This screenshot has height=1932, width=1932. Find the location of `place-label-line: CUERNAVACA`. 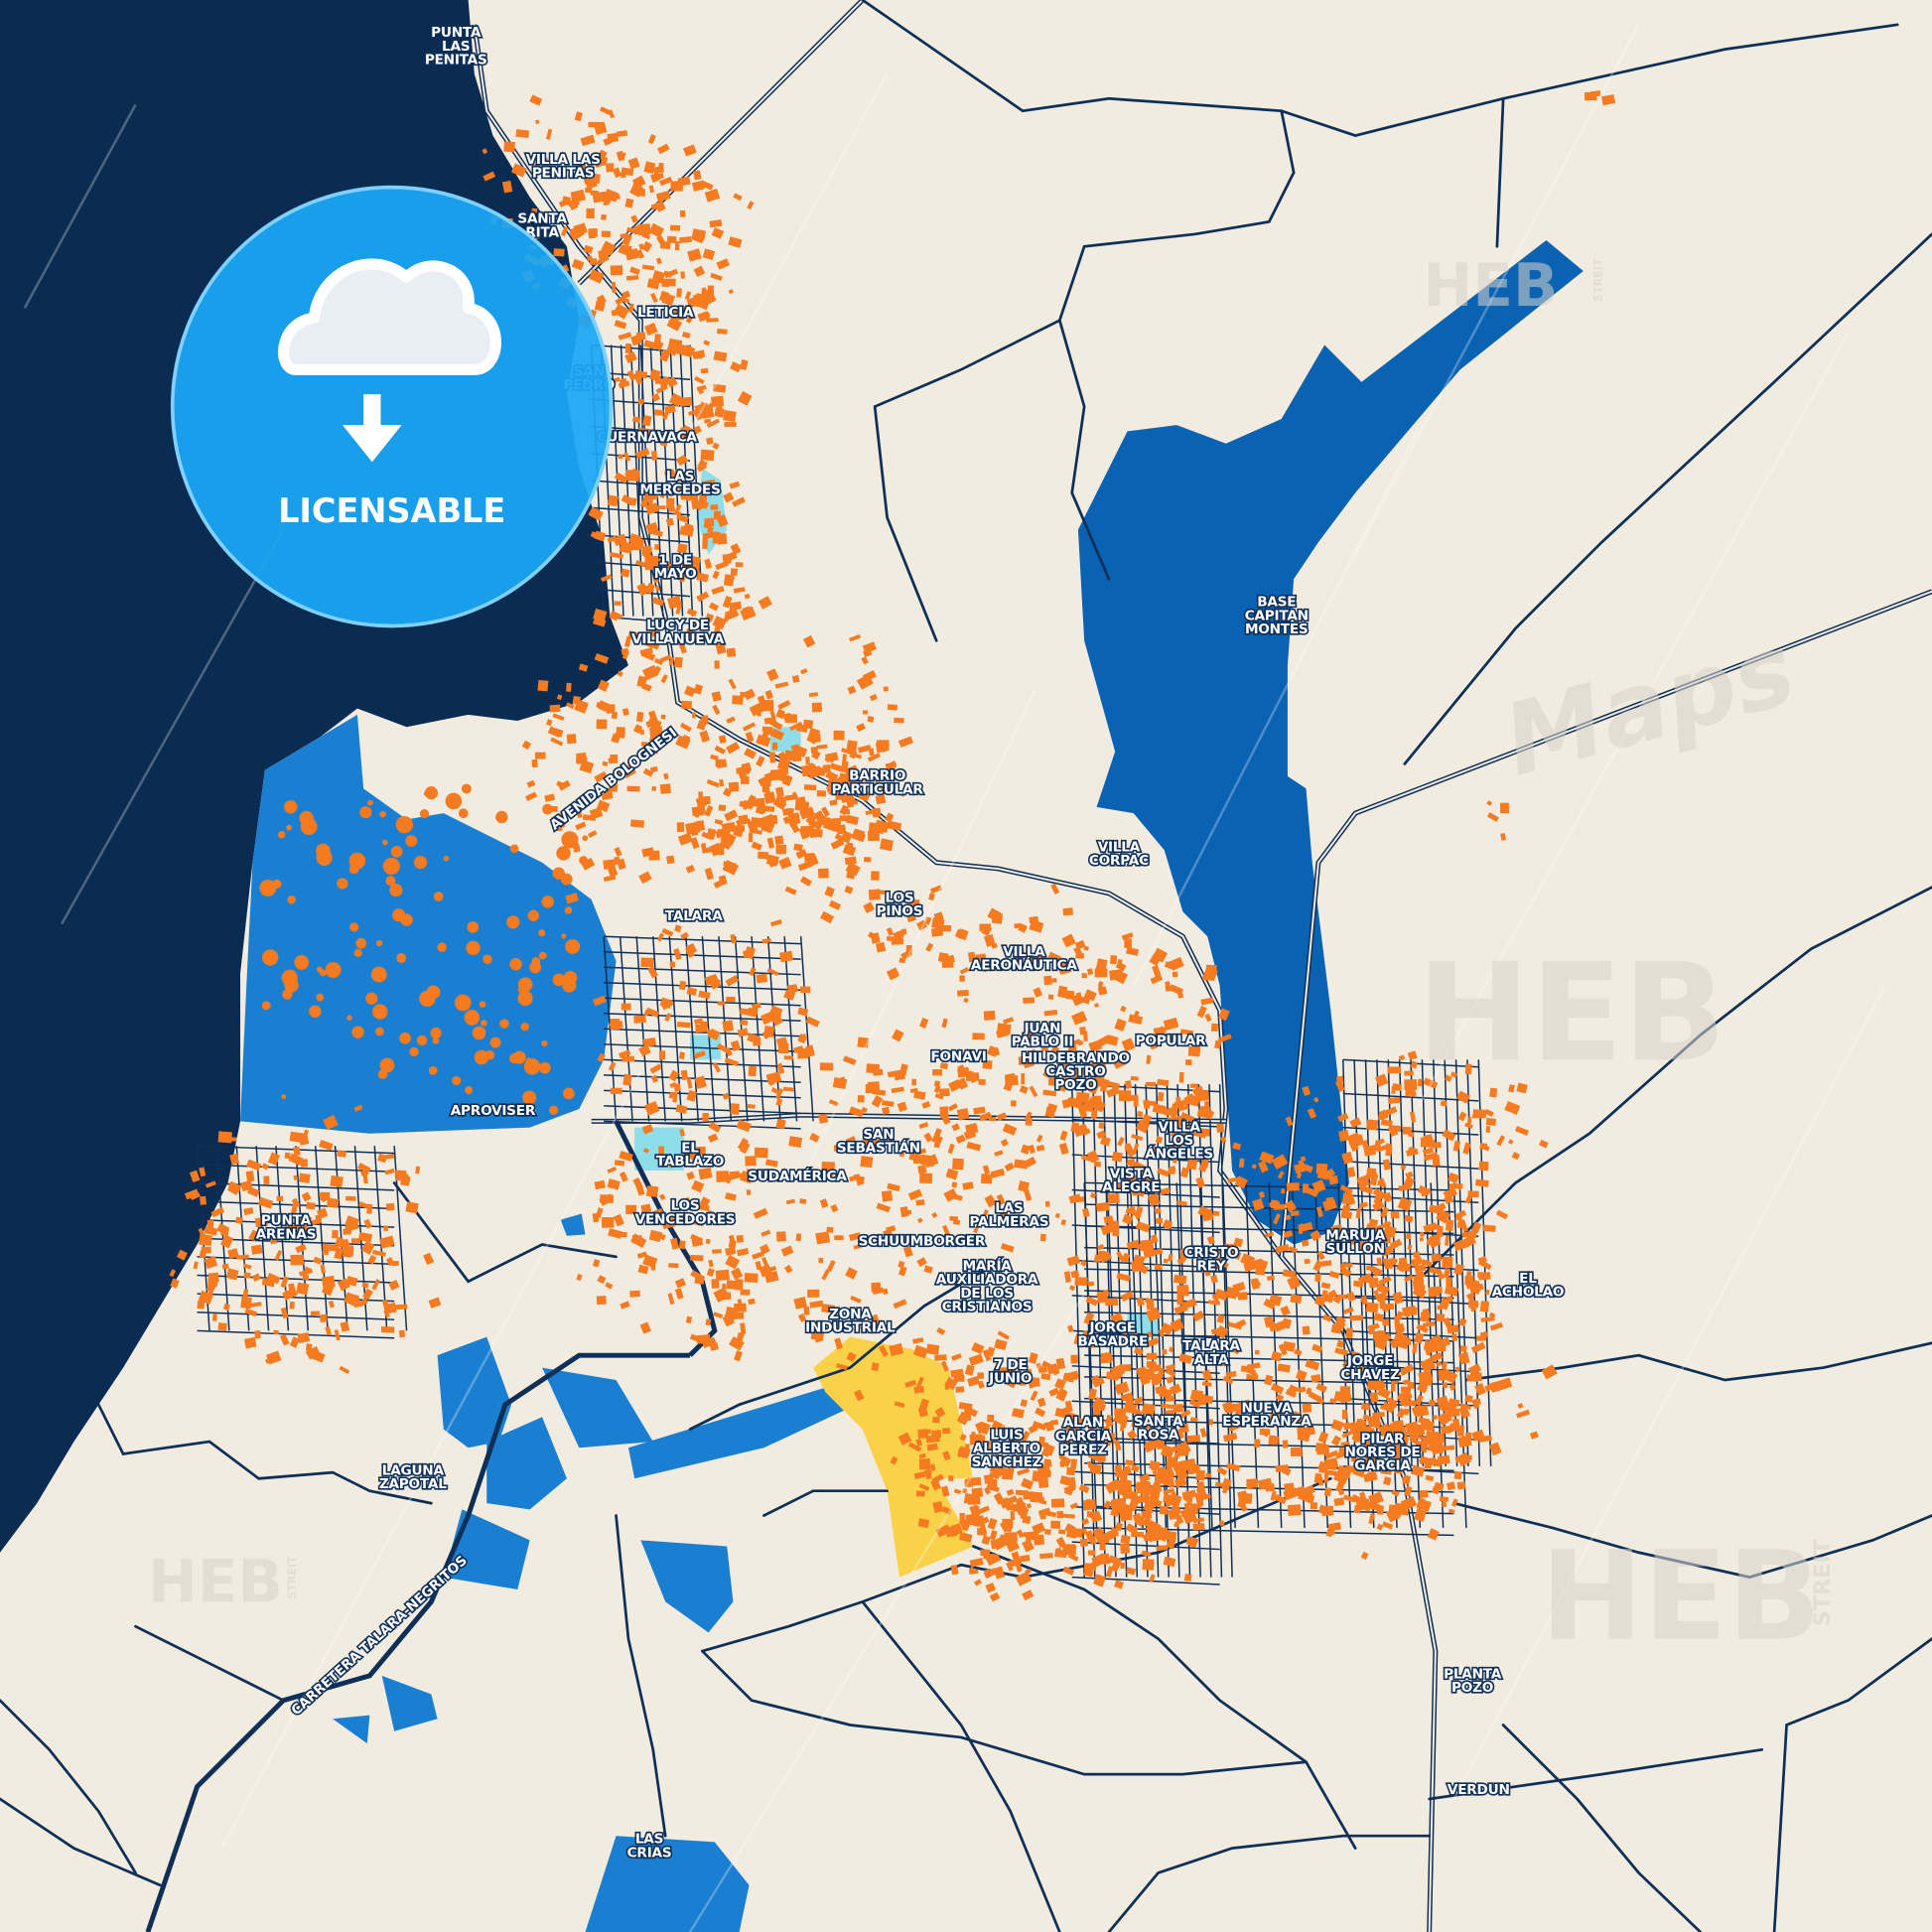

place-label-line: CUERNAVACA is located at coordinates (647, 437).